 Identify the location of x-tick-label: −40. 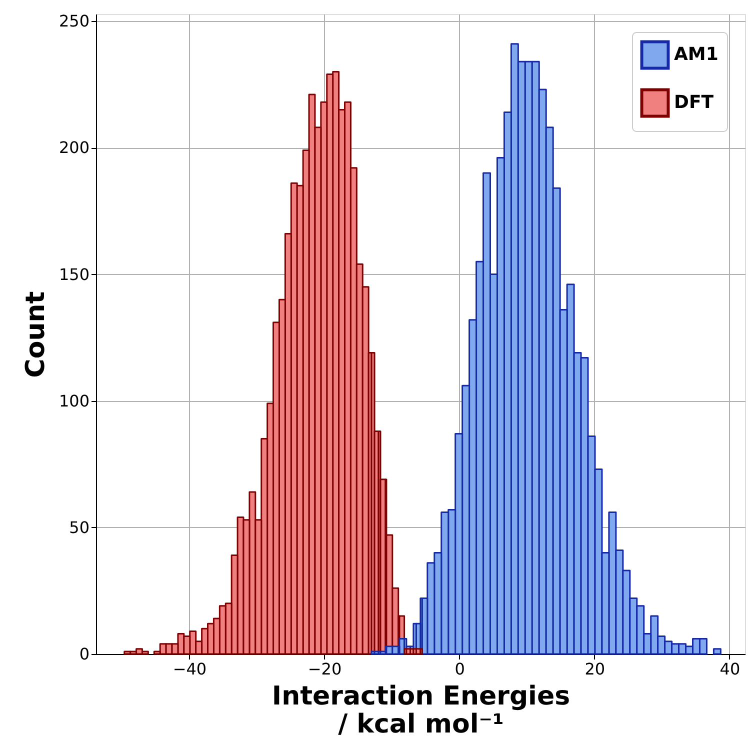
(189, 669).